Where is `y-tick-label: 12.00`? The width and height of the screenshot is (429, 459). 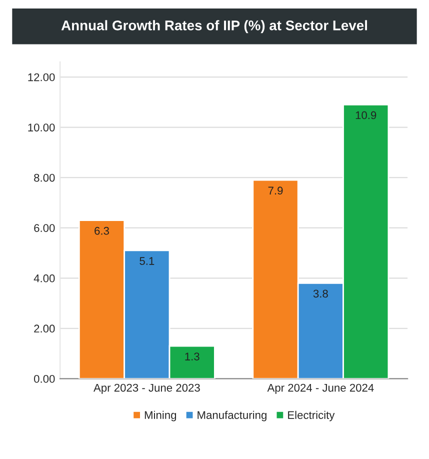 y-tick-label: 12.00 is located at coordinates (41, 77).